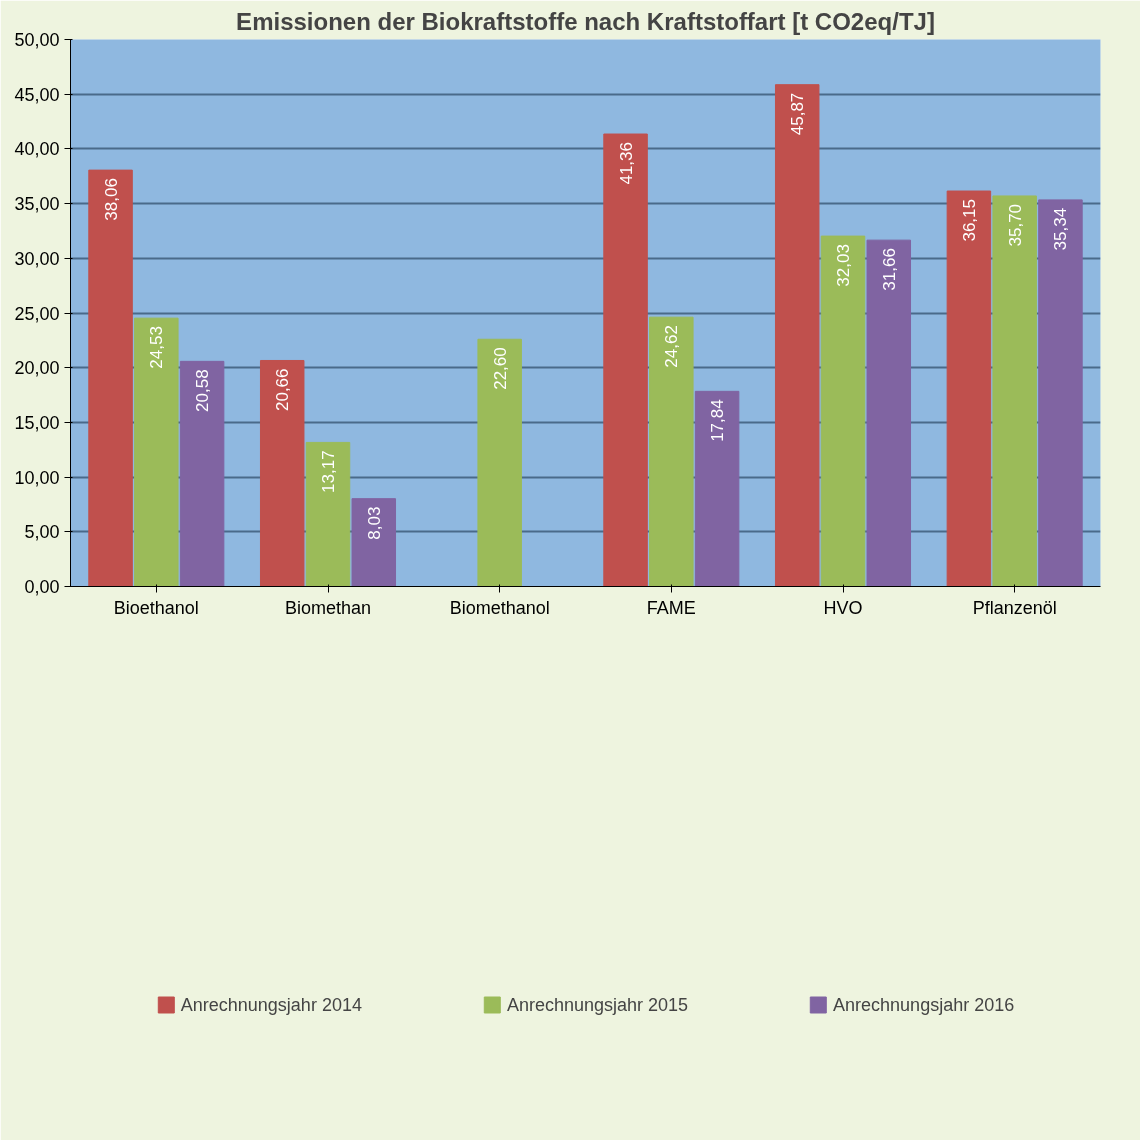  Describe the element at coordinates (37, 258) in the screenshot. I see `y-tick-label: 30,00` at that location.